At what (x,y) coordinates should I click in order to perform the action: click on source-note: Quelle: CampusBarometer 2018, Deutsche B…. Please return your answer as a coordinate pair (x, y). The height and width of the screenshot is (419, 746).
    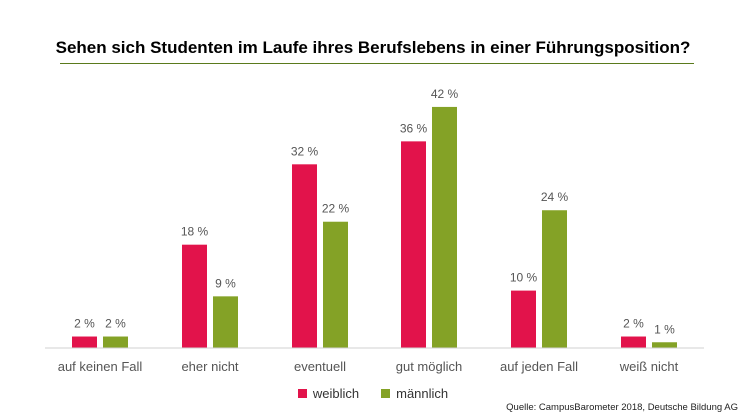
    Looking at the image, I should click on (622, 407).